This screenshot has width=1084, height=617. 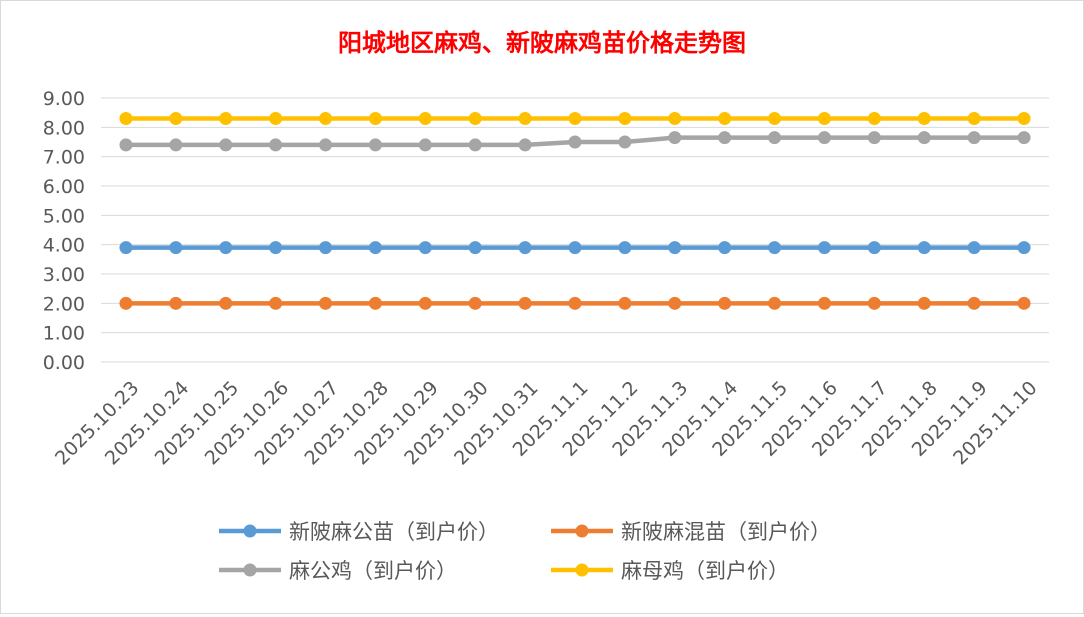 What do you see at coordinates (64, 246) in the screenshot?
I see `y-tick-label: 4.00` at bounding box center [64, 246].